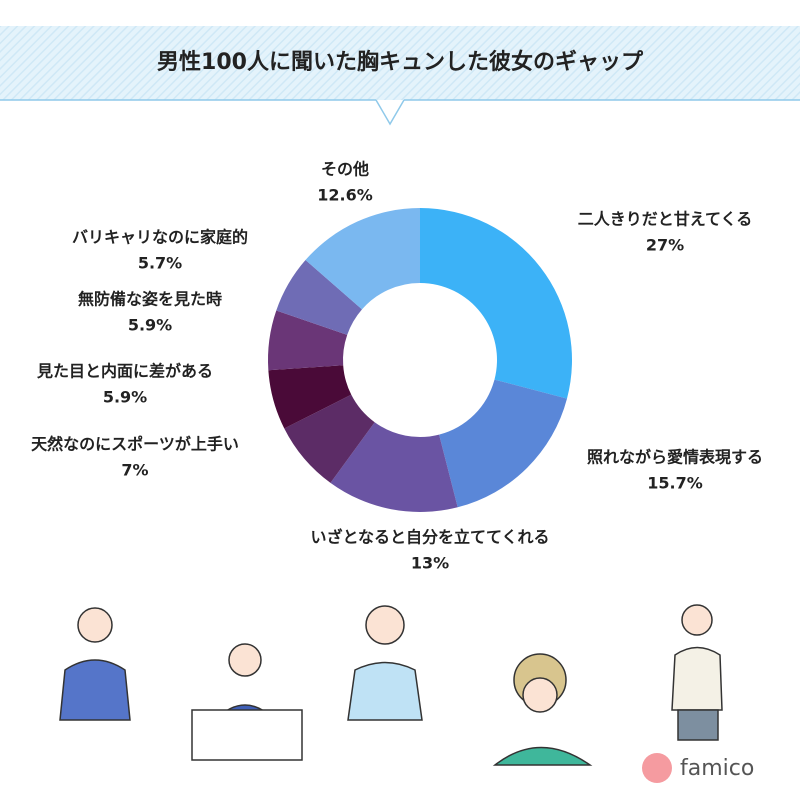 The width and height of the screenshot is (800, 804). I want to click on slice-label: 無防備な姿を見た時, so click(150, 299).